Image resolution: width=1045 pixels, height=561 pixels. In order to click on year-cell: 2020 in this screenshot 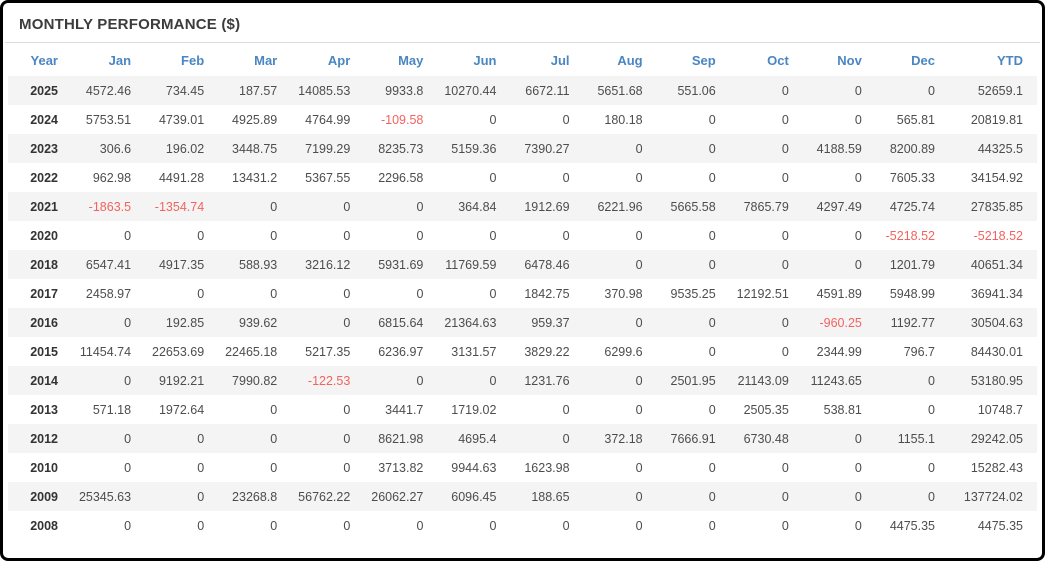, I will do `click(44, 235)`.